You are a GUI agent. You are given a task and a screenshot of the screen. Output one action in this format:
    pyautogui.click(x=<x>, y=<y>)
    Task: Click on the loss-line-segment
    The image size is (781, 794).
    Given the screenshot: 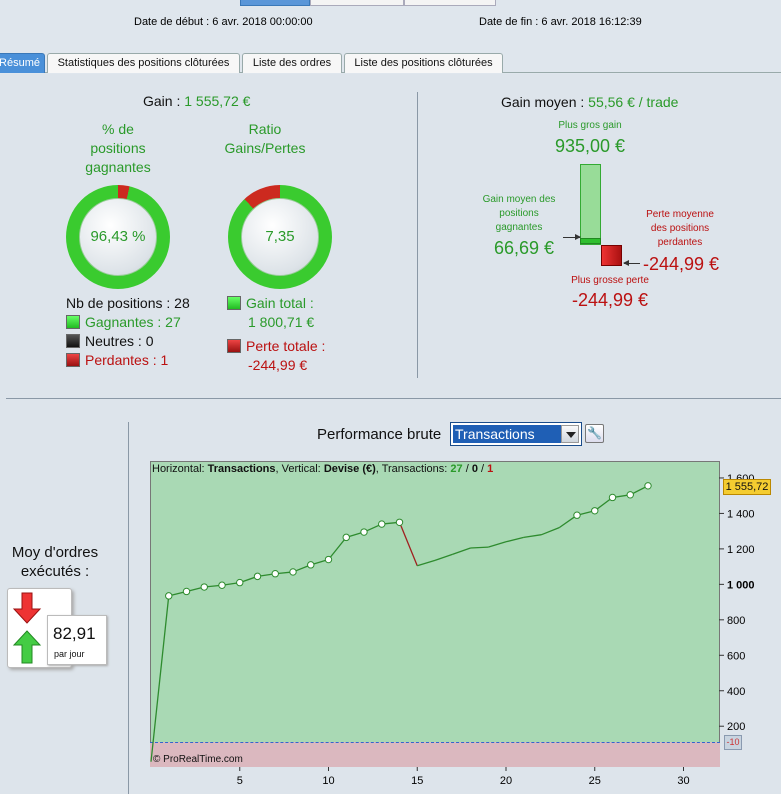 What is the action you would take?
    pyautogui.click(x=408, y=544)
    